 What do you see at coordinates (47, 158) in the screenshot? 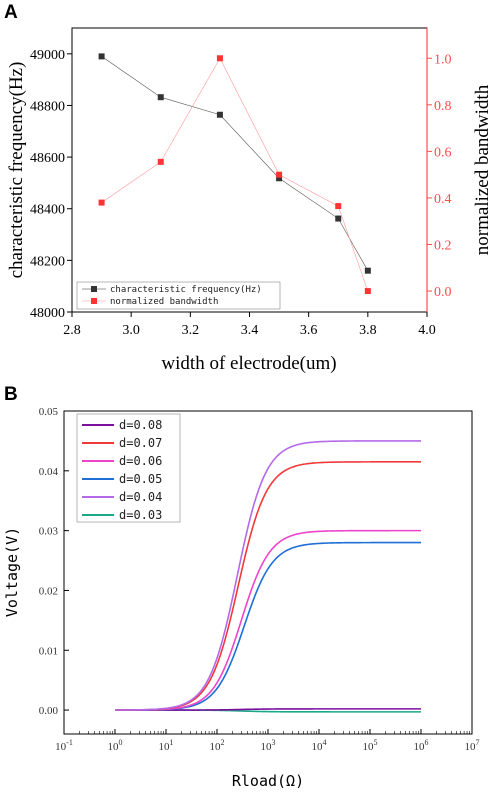
I see `y-left-tick-label: 48600` at bounding box center [47, 158].